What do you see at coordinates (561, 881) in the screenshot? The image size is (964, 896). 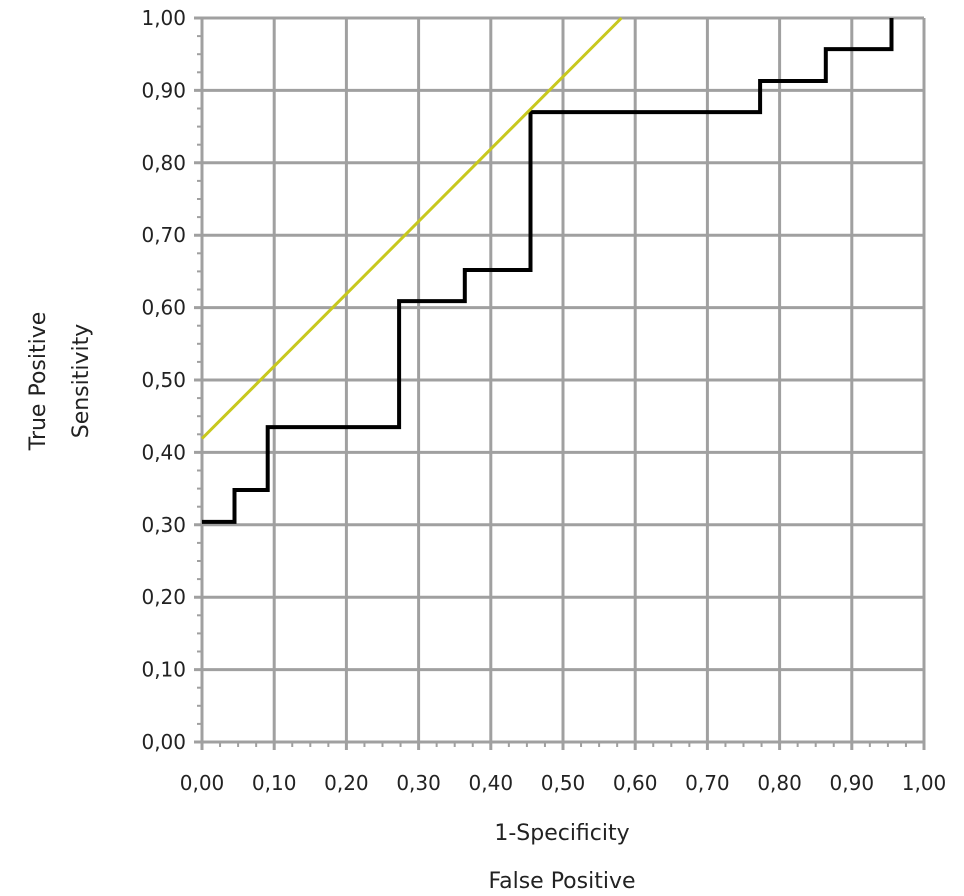 I see `x-axis-subtitle: False Positive` at bounding box center [561, 881].